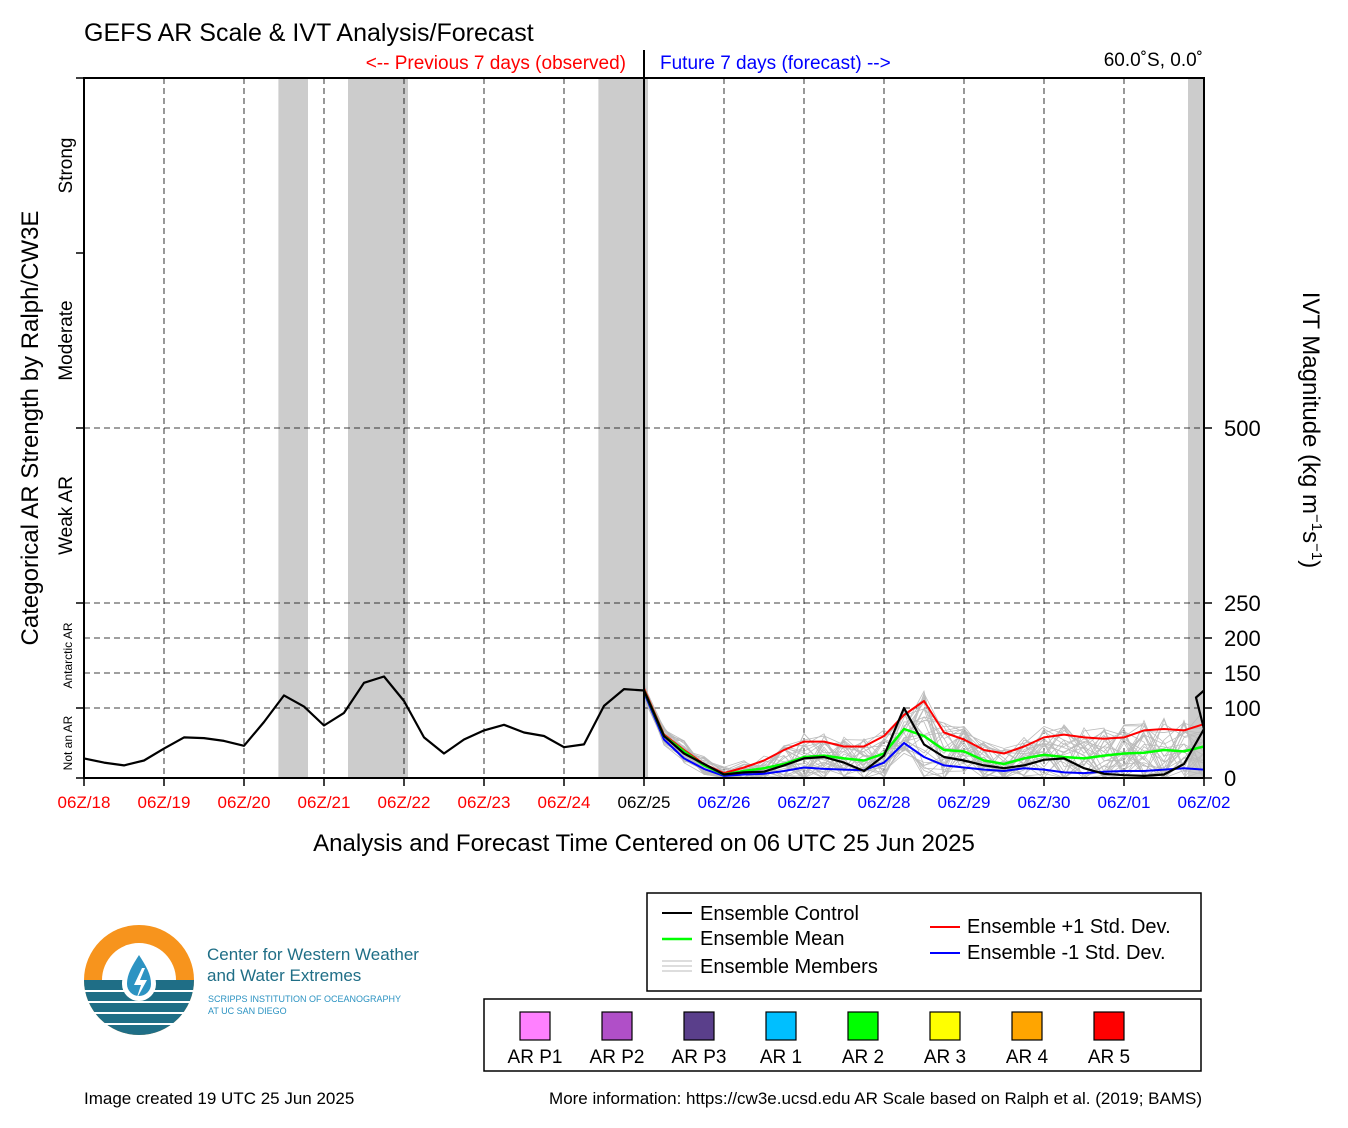 This screenshot has width=1348, height=1128. Describe the element at coordinates (781, 1057) in the screenshot. I see `ar-scale-label: AR 1` at that location.